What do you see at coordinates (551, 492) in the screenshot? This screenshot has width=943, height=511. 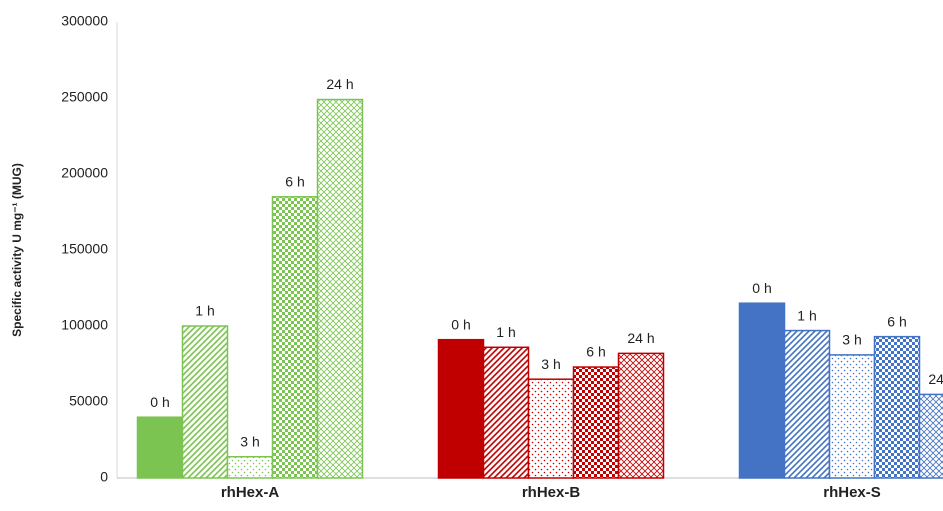 I see `x-tick-label: rhHex-B` at bounding box center [551, 492].